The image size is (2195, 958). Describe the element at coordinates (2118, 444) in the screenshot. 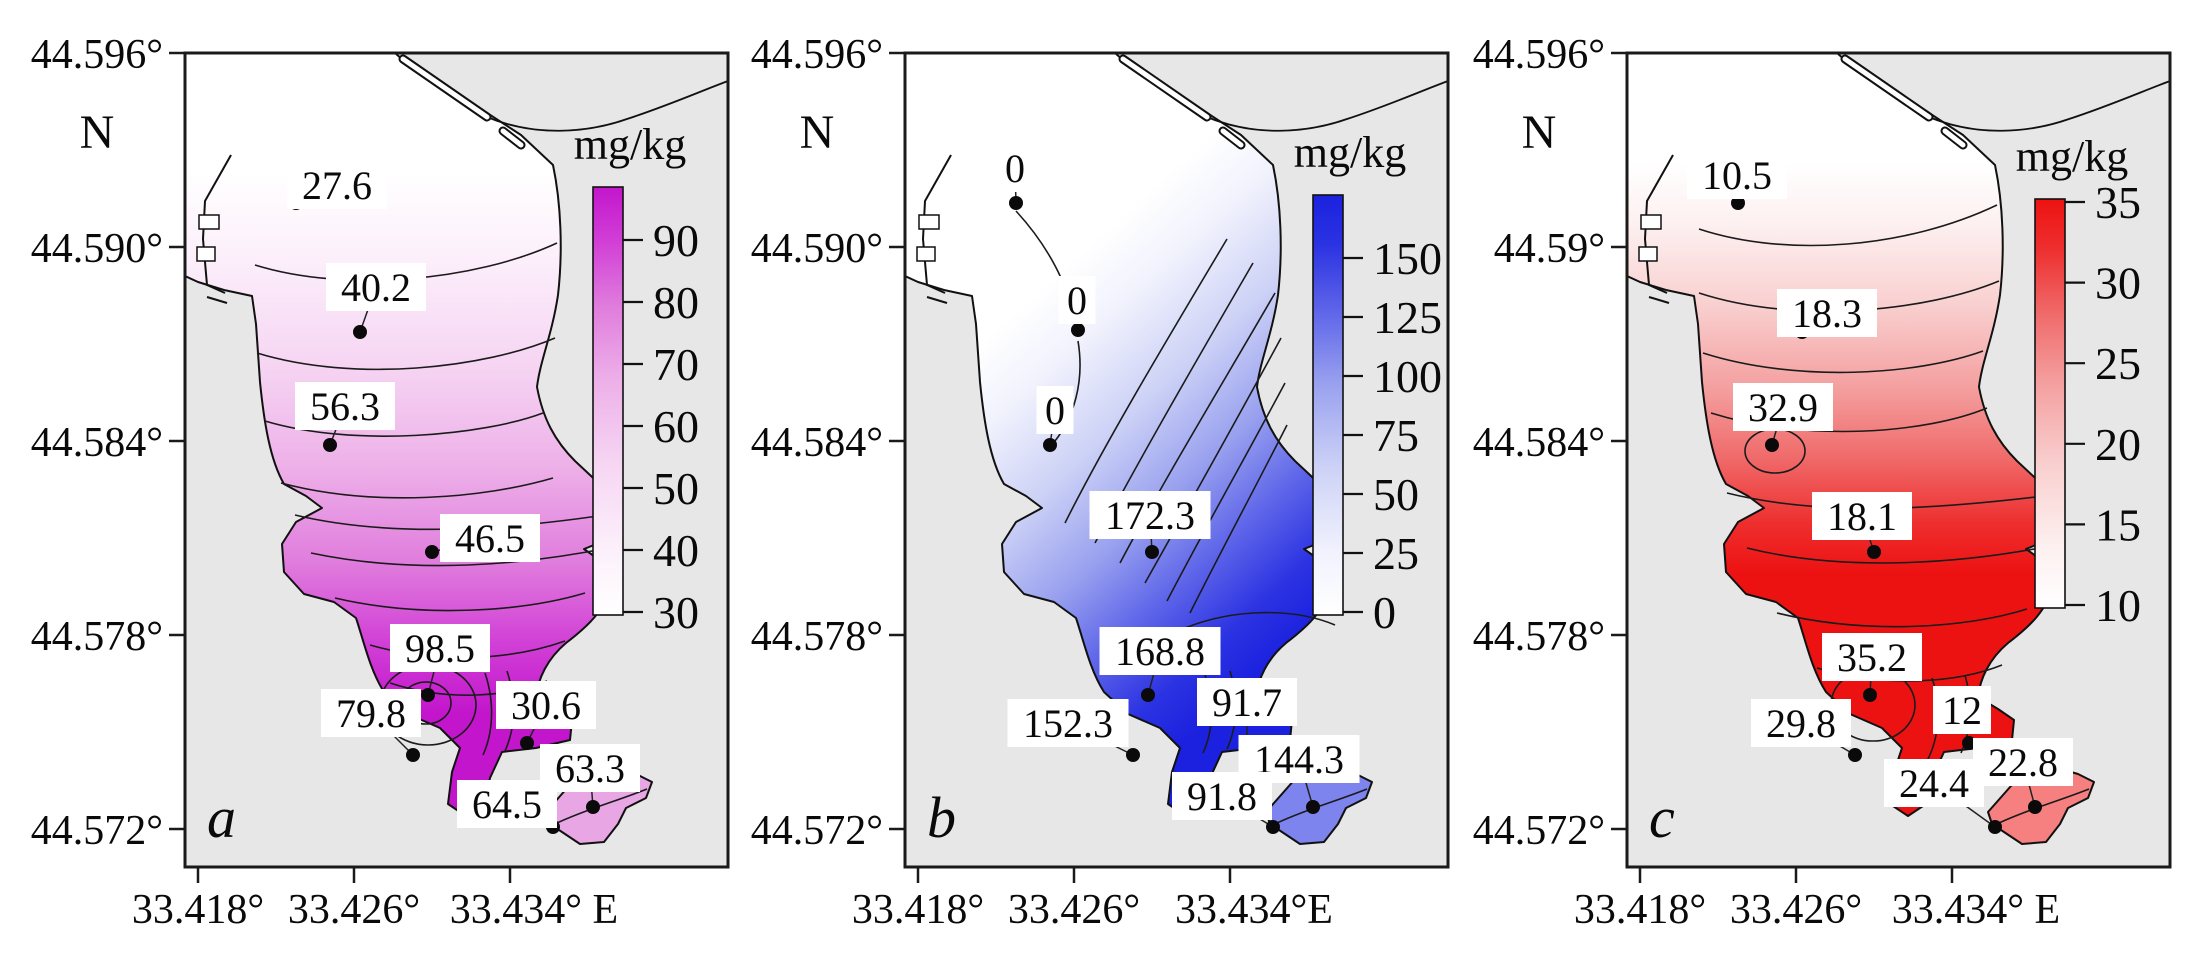

I see `colorbar-tick-label: 20` at that location.